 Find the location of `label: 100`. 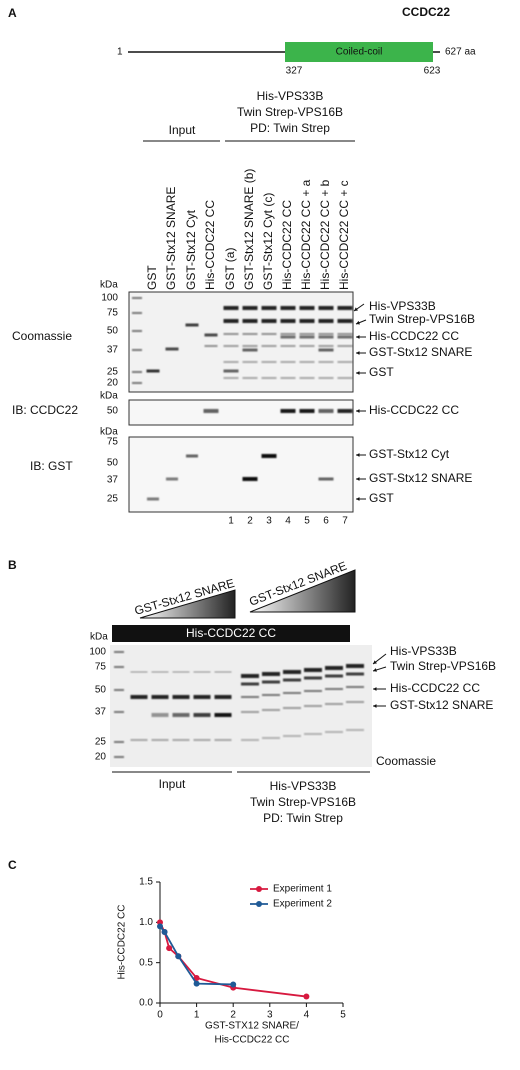

label: 100 is located at coordinates (97, 652).